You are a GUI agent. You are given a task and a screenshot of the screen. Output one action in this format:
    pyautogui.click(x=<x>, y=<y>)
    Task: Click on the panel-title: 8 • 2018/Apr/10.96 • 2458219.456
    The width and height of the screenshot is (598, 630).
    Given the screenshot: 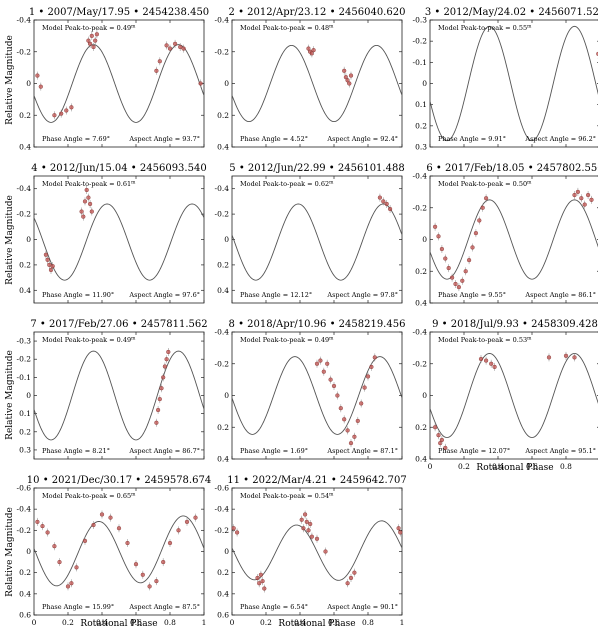 What is the action you would take?
    pyautogui.click(x=317, y=324)
    